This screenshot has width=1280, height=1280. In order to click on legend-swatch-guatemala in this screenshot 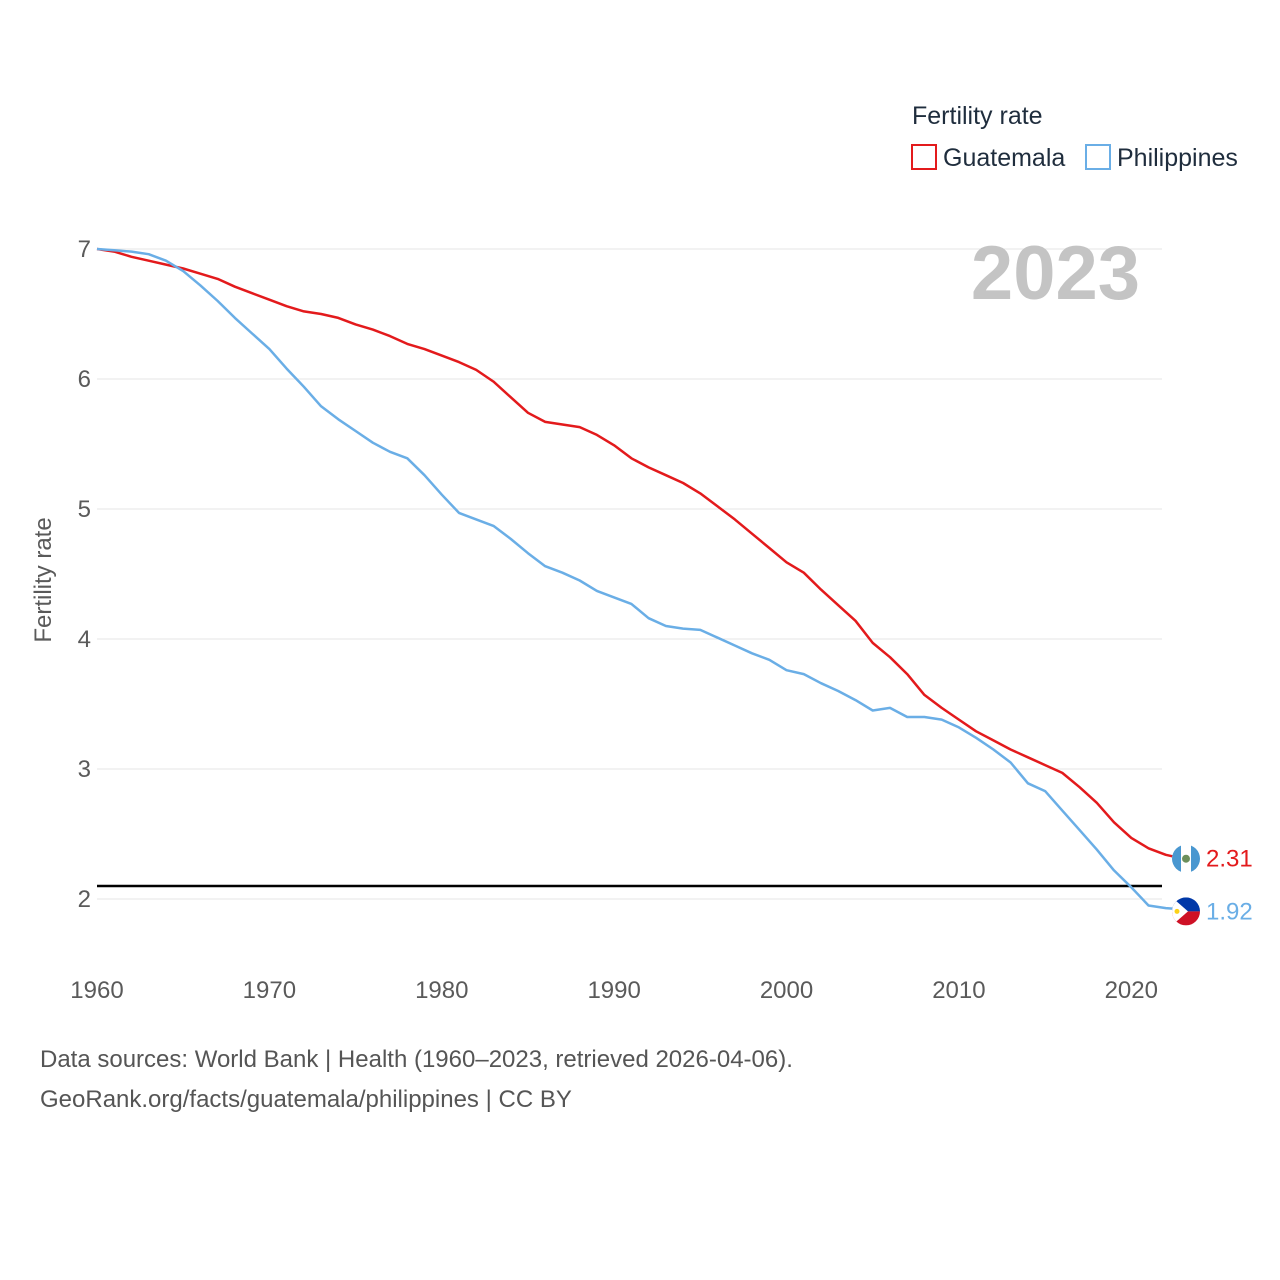, I will do `click(924, 157)`.